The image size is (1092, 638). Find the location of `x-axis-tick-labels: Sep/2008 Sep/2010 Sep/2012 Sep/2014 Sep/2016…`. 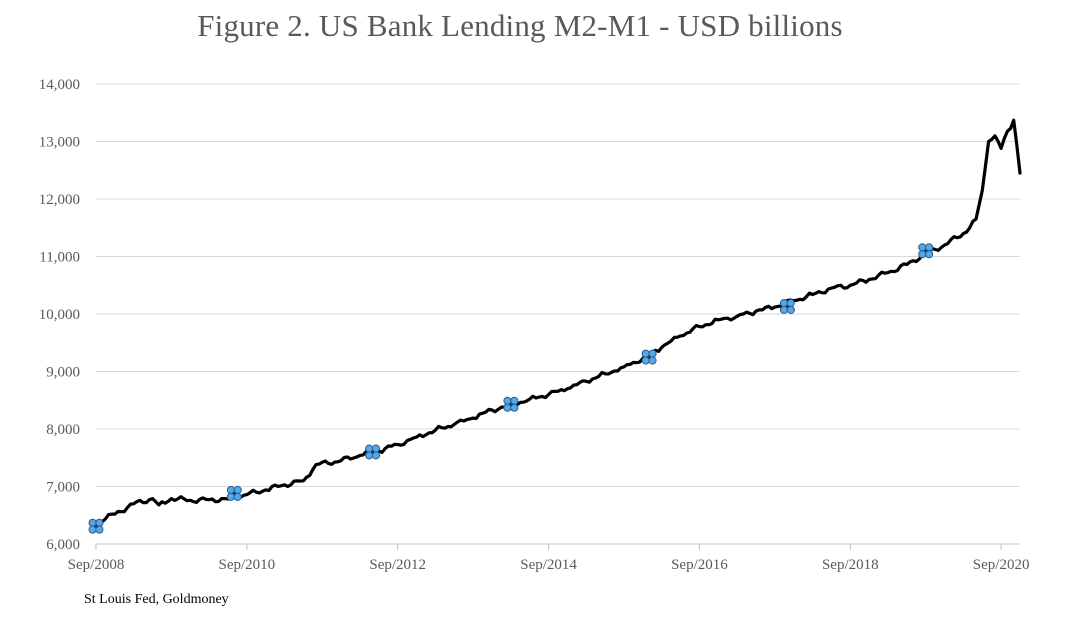

x-axis-tick-labels: Sep/2008 Sep/2010 Sep/2012 Sep/2014 Sep/2016… is located at coordinates (549, 565).